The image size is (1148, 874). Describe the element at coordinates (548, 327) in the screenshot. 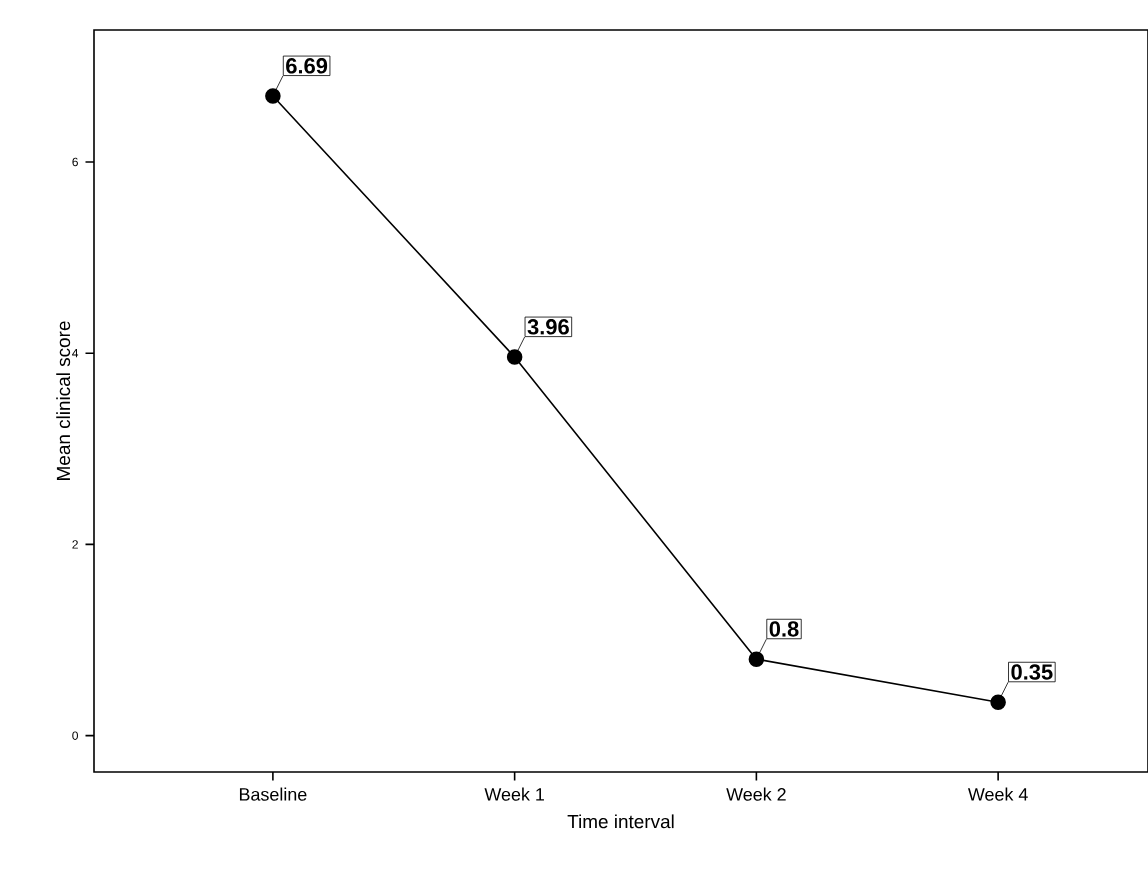

I see `data-label: 3.96` at that location.